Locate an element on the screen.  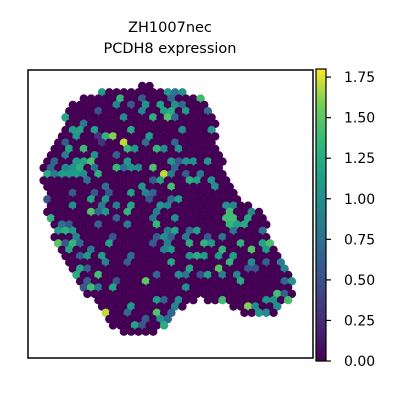
colorbar-tick-label: 0.25 is located at coordinates (359, 321).